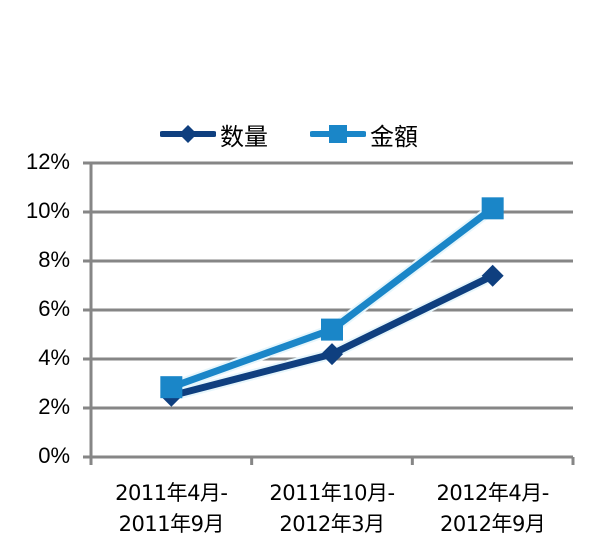 This screenshot has width=607, height=560. I want to click on x-category-label-line: 2011年9月, so click(171, 524).